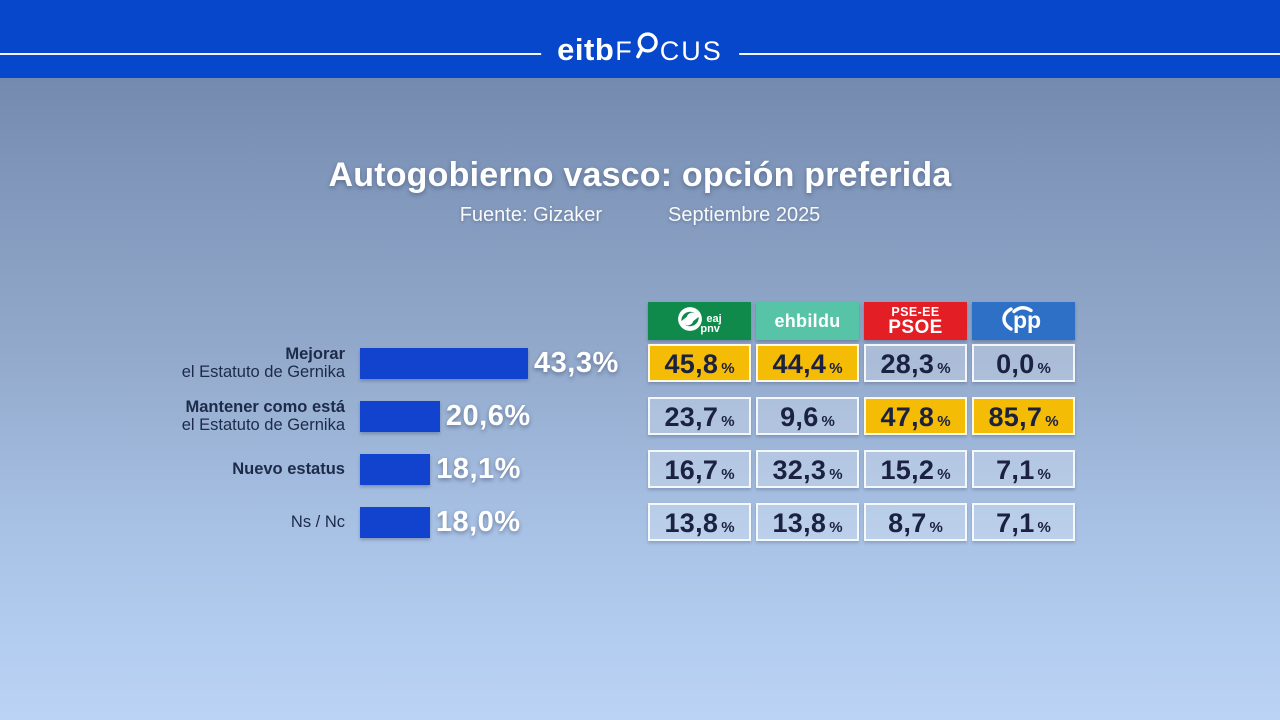 Image resolution: width=1280 pixels, height=720 pixels. I want to click on top-brand-bar: eitb F CUS, so click(640, 39).